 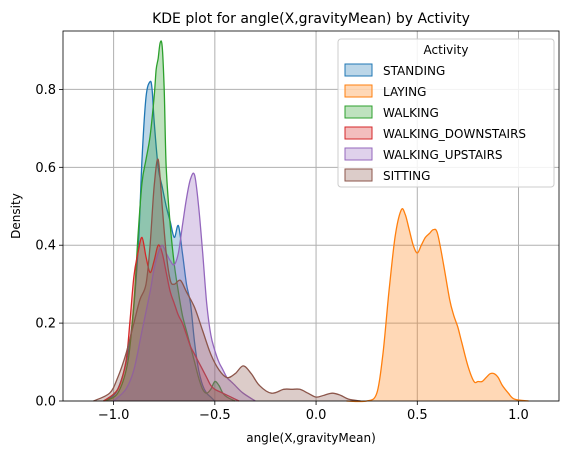 I want to click on legend-swatch-standing, so click(x=358, y=70).